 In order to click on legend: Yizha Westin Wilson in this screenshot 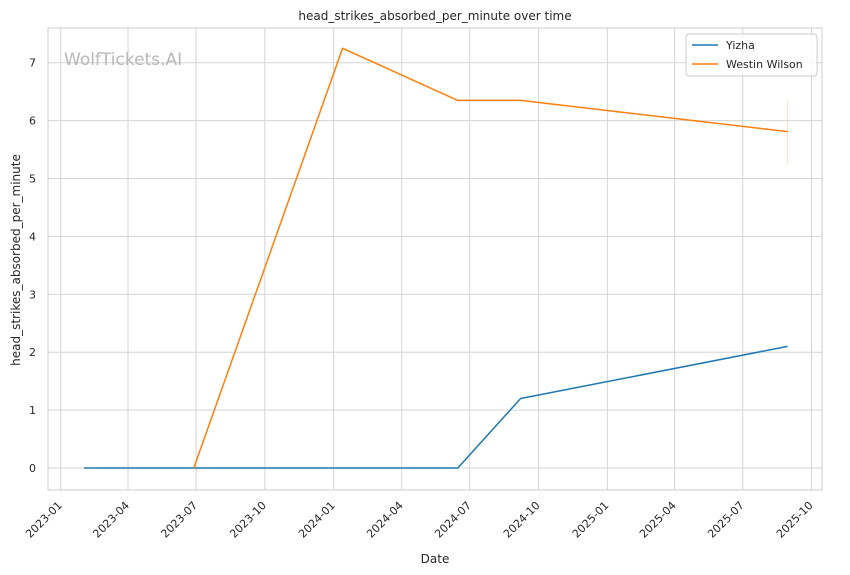, I will do `click(751, 55)`.